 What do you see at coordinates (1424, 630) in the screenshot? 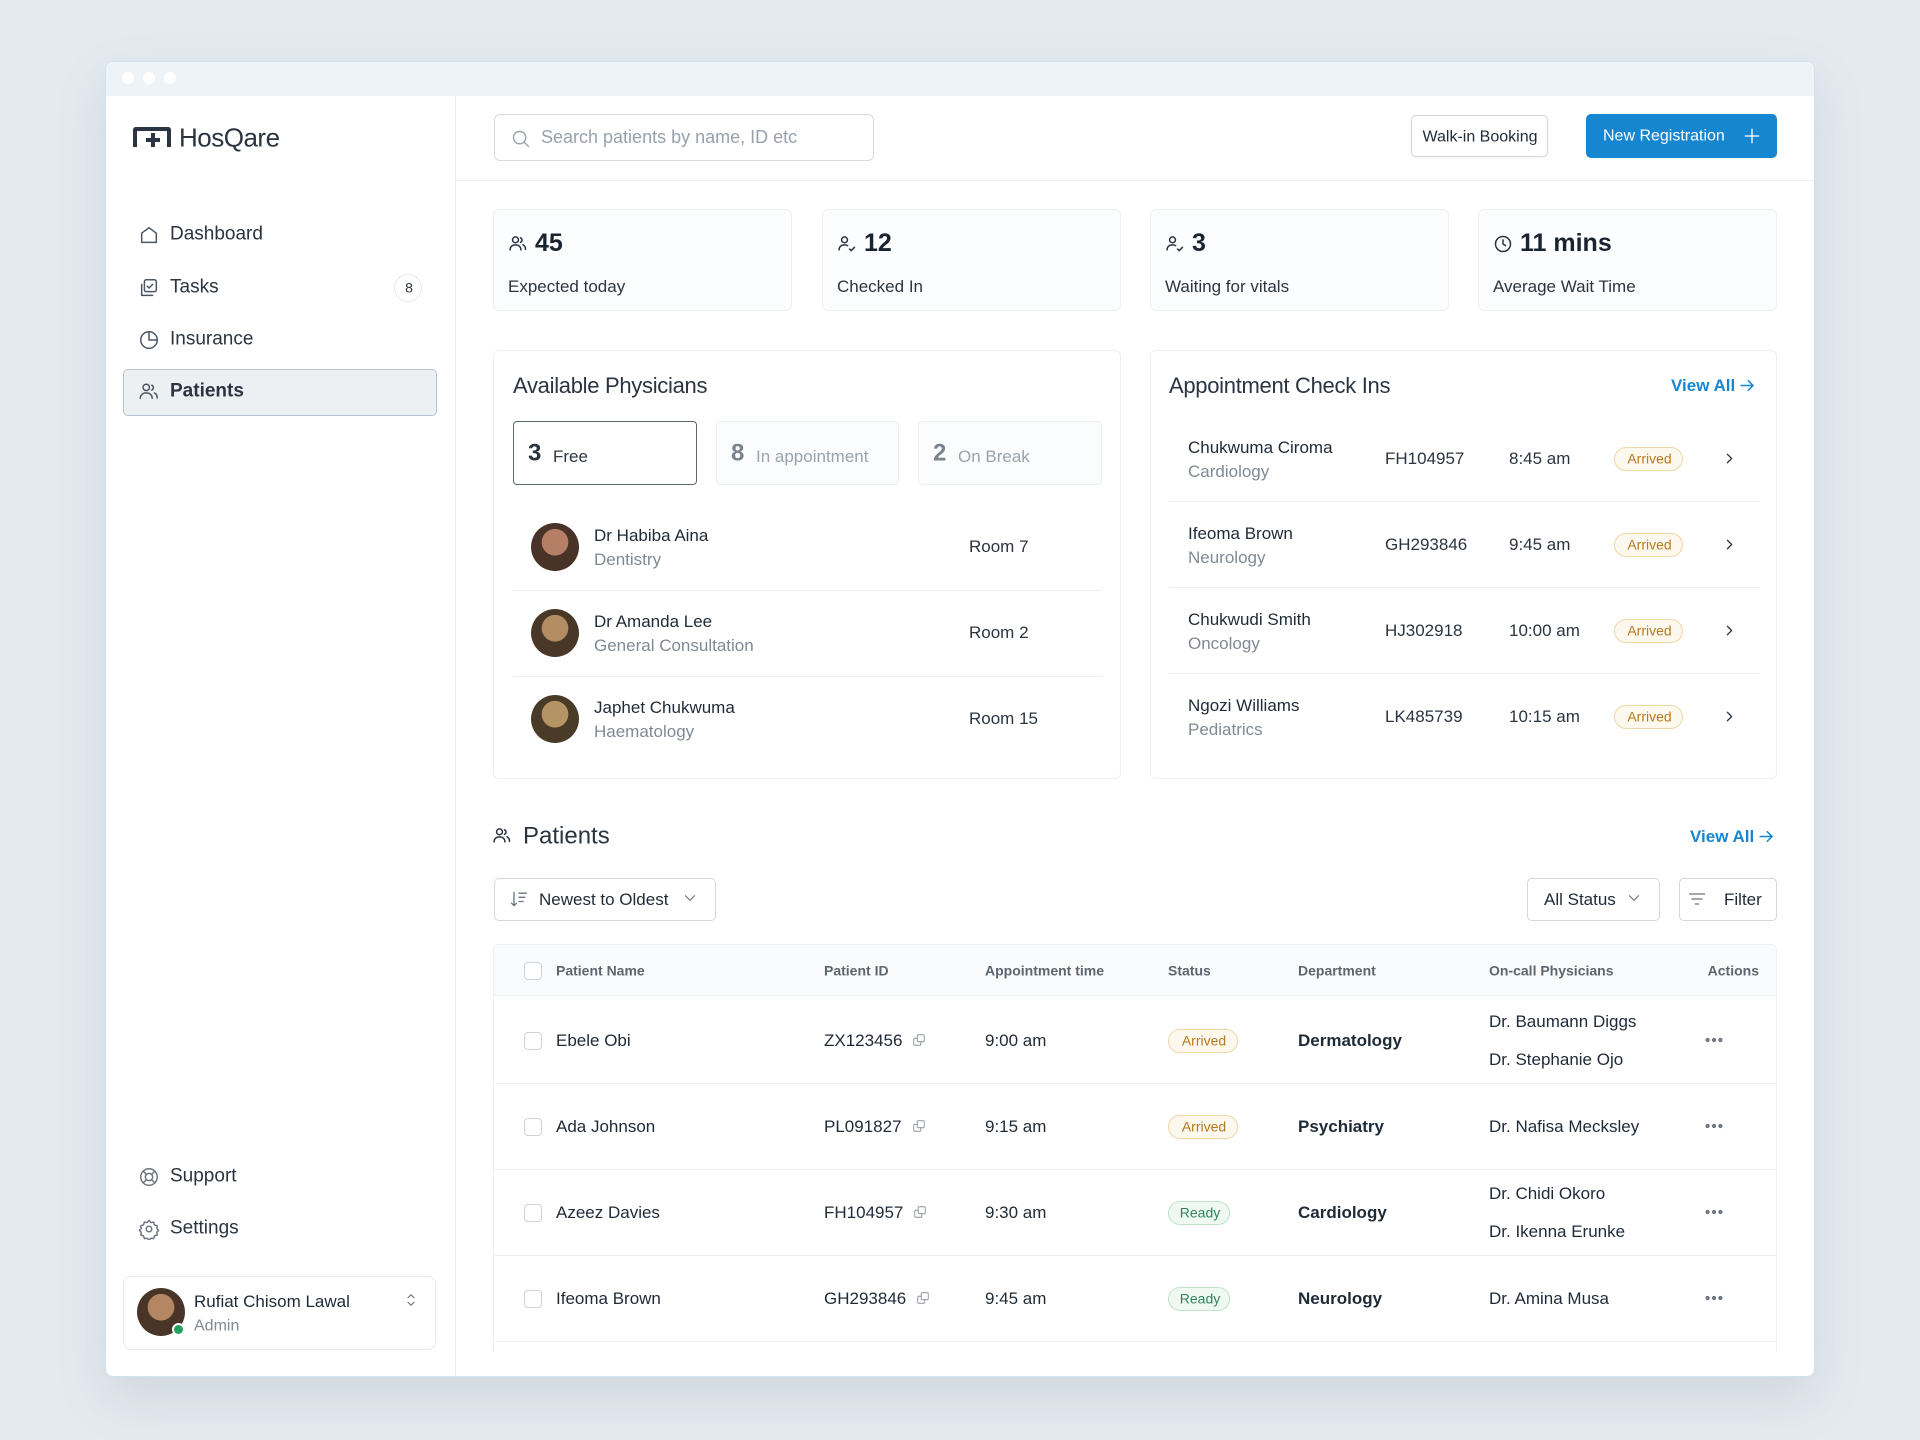
I see `checkin-id: HJ302918` at bounding box center [1424, 630].